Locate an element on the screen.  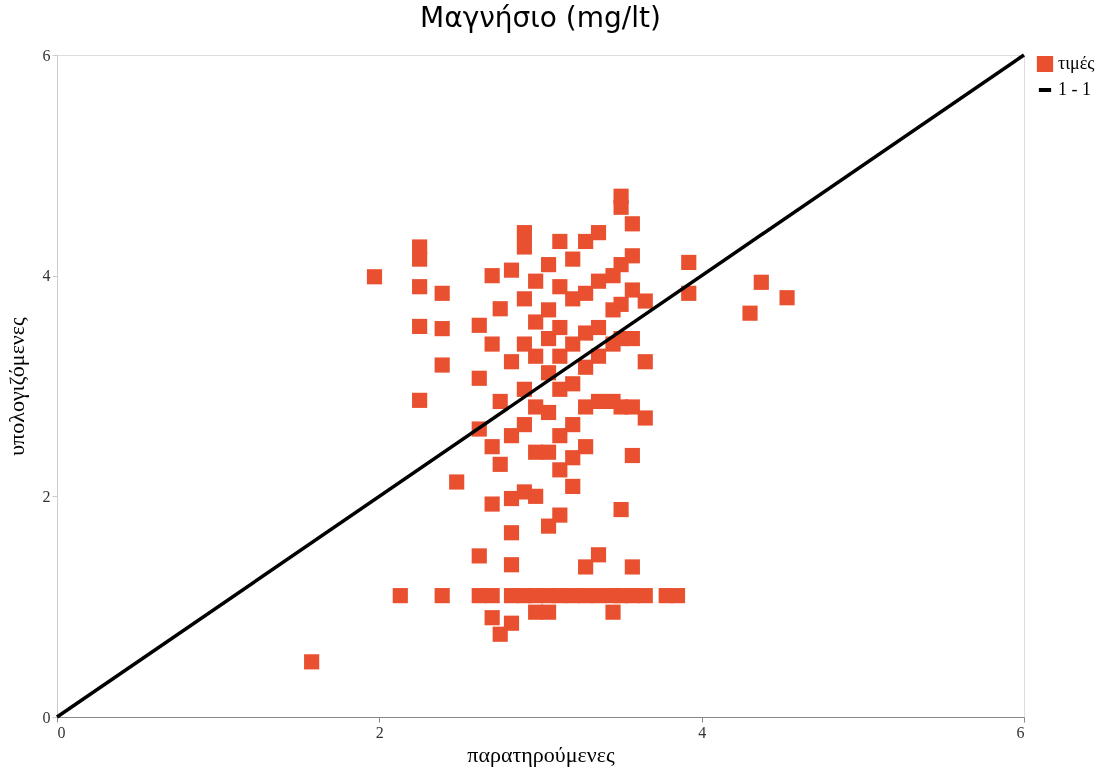
y-tick-label: 2 is located at coordinates (46, 496).